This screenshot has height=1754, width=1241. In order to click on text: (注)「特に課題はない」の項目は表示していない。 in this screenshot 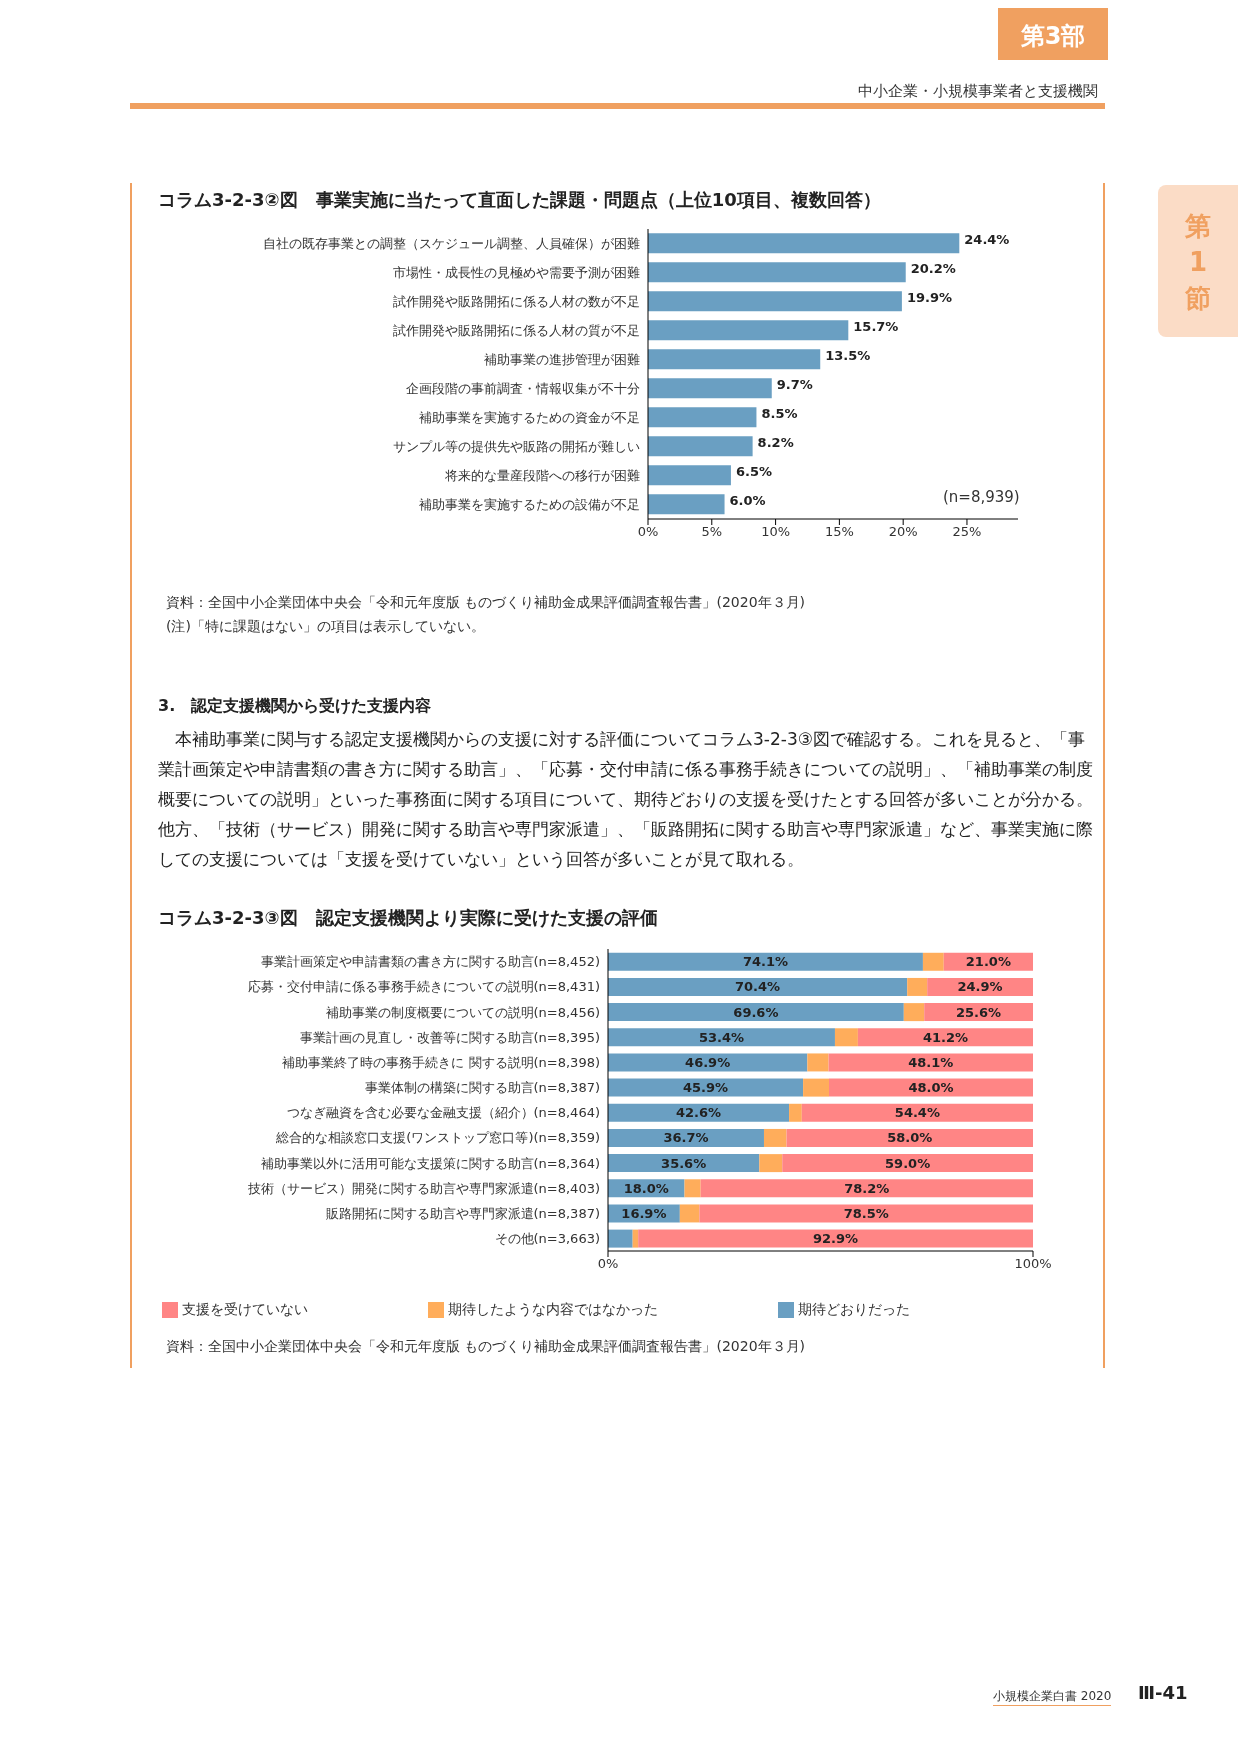, I will do `click(326, 627)`.